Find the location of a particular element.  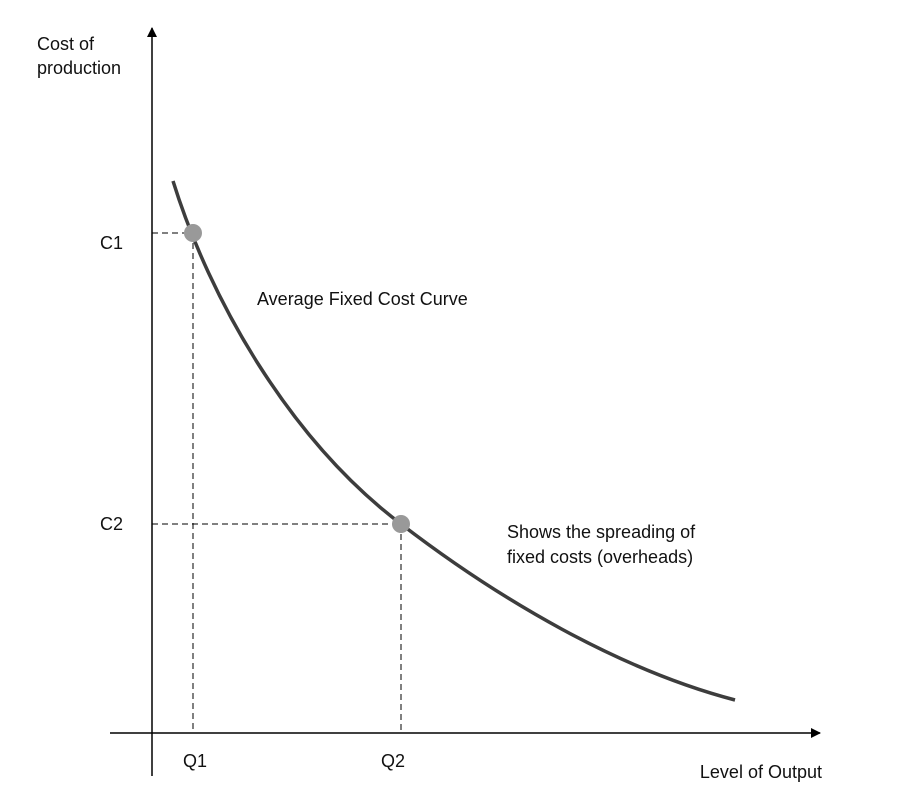

x-label: Q1 is located at coordinates (195, 761).